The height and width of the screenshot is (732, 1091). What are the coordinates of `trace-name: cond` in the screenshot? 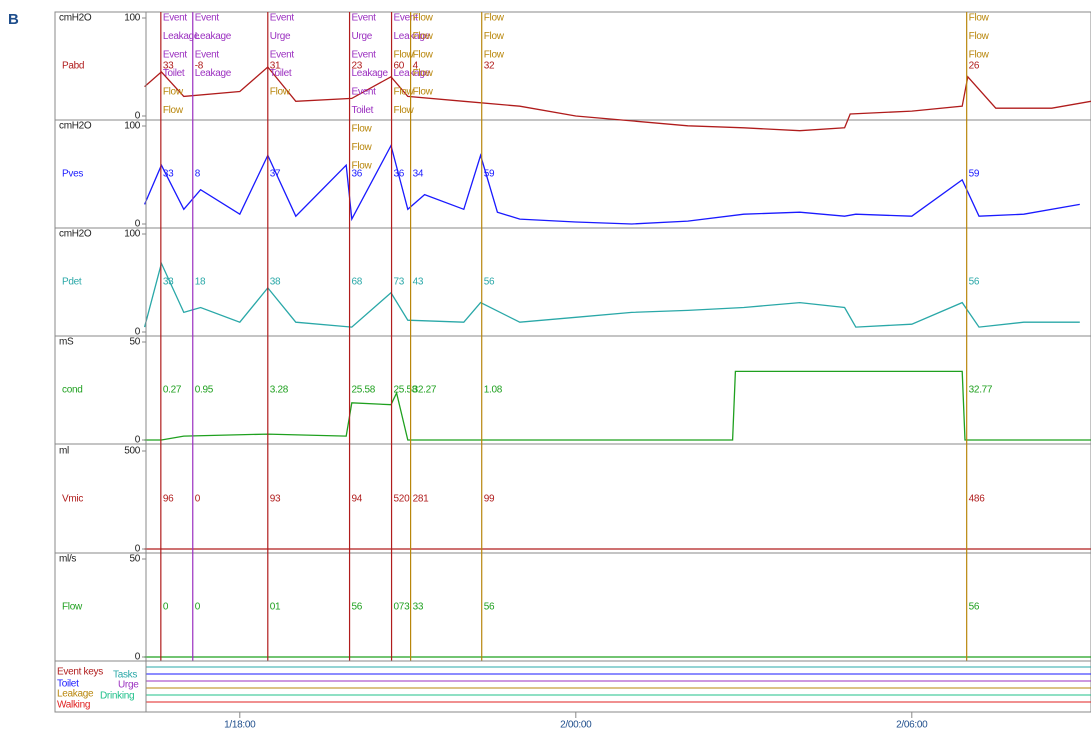 It's located at (72, 390).